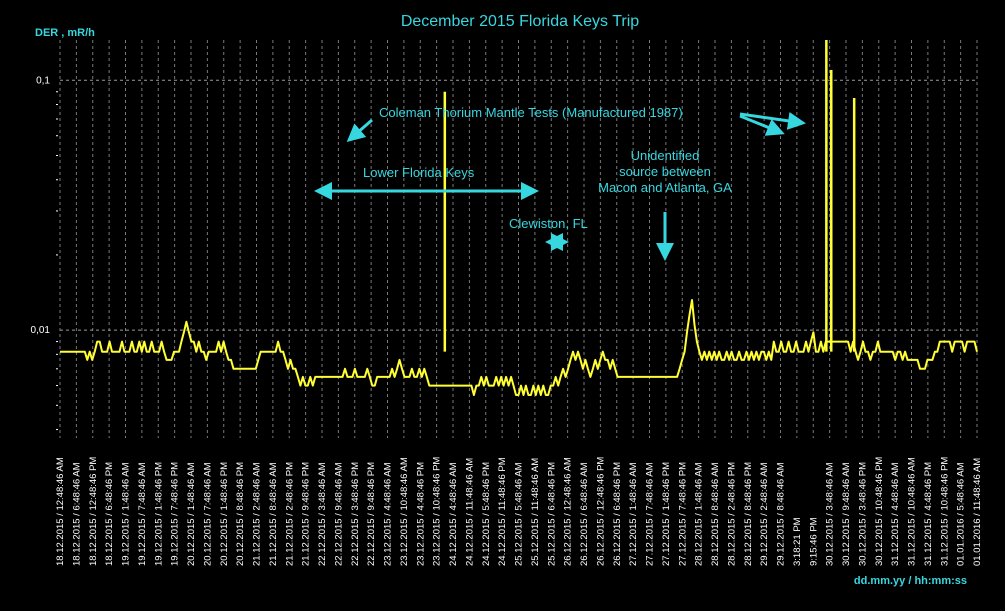  I want to click on x-tick-label: 26.12.2015 / 6:48:46 PM, so click(617, 514).